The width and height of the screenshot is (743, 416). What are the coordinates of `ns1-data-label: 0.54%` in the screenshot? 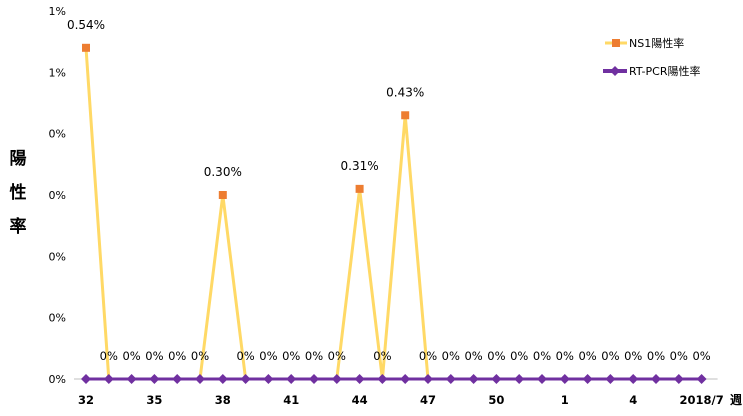 It's located at (86, 25).